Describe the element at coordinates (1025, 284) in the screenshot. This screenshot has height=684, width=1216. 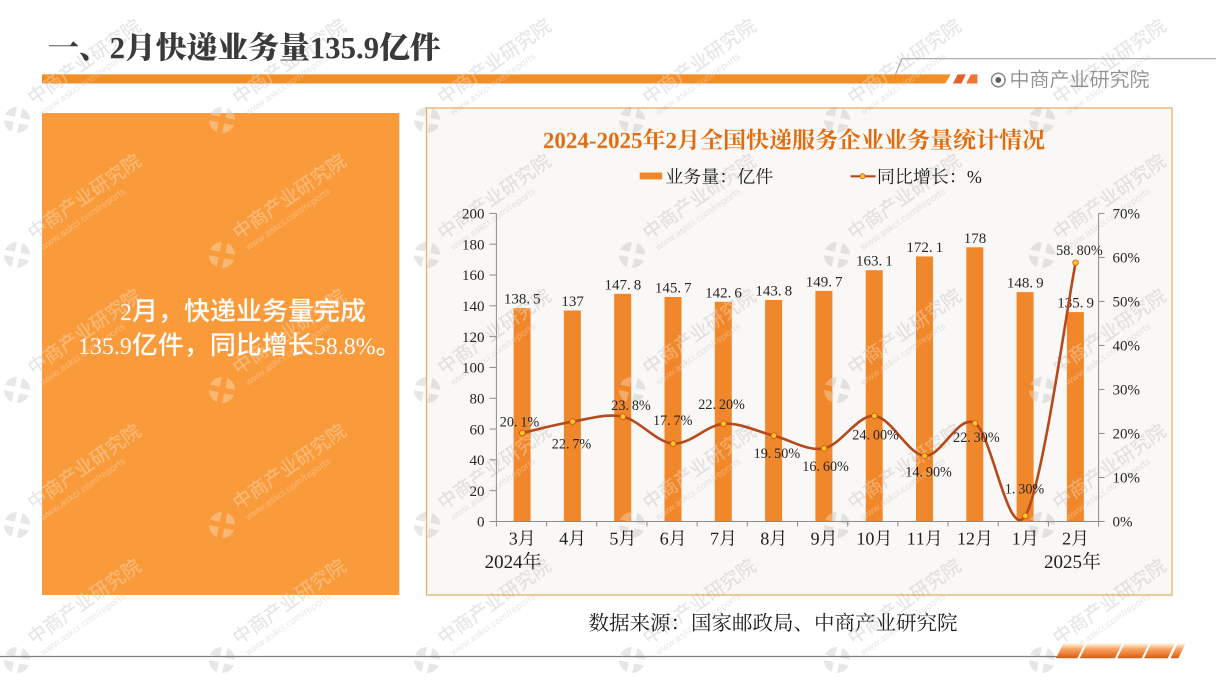
I see `svg-text: 148. 9` at that location.